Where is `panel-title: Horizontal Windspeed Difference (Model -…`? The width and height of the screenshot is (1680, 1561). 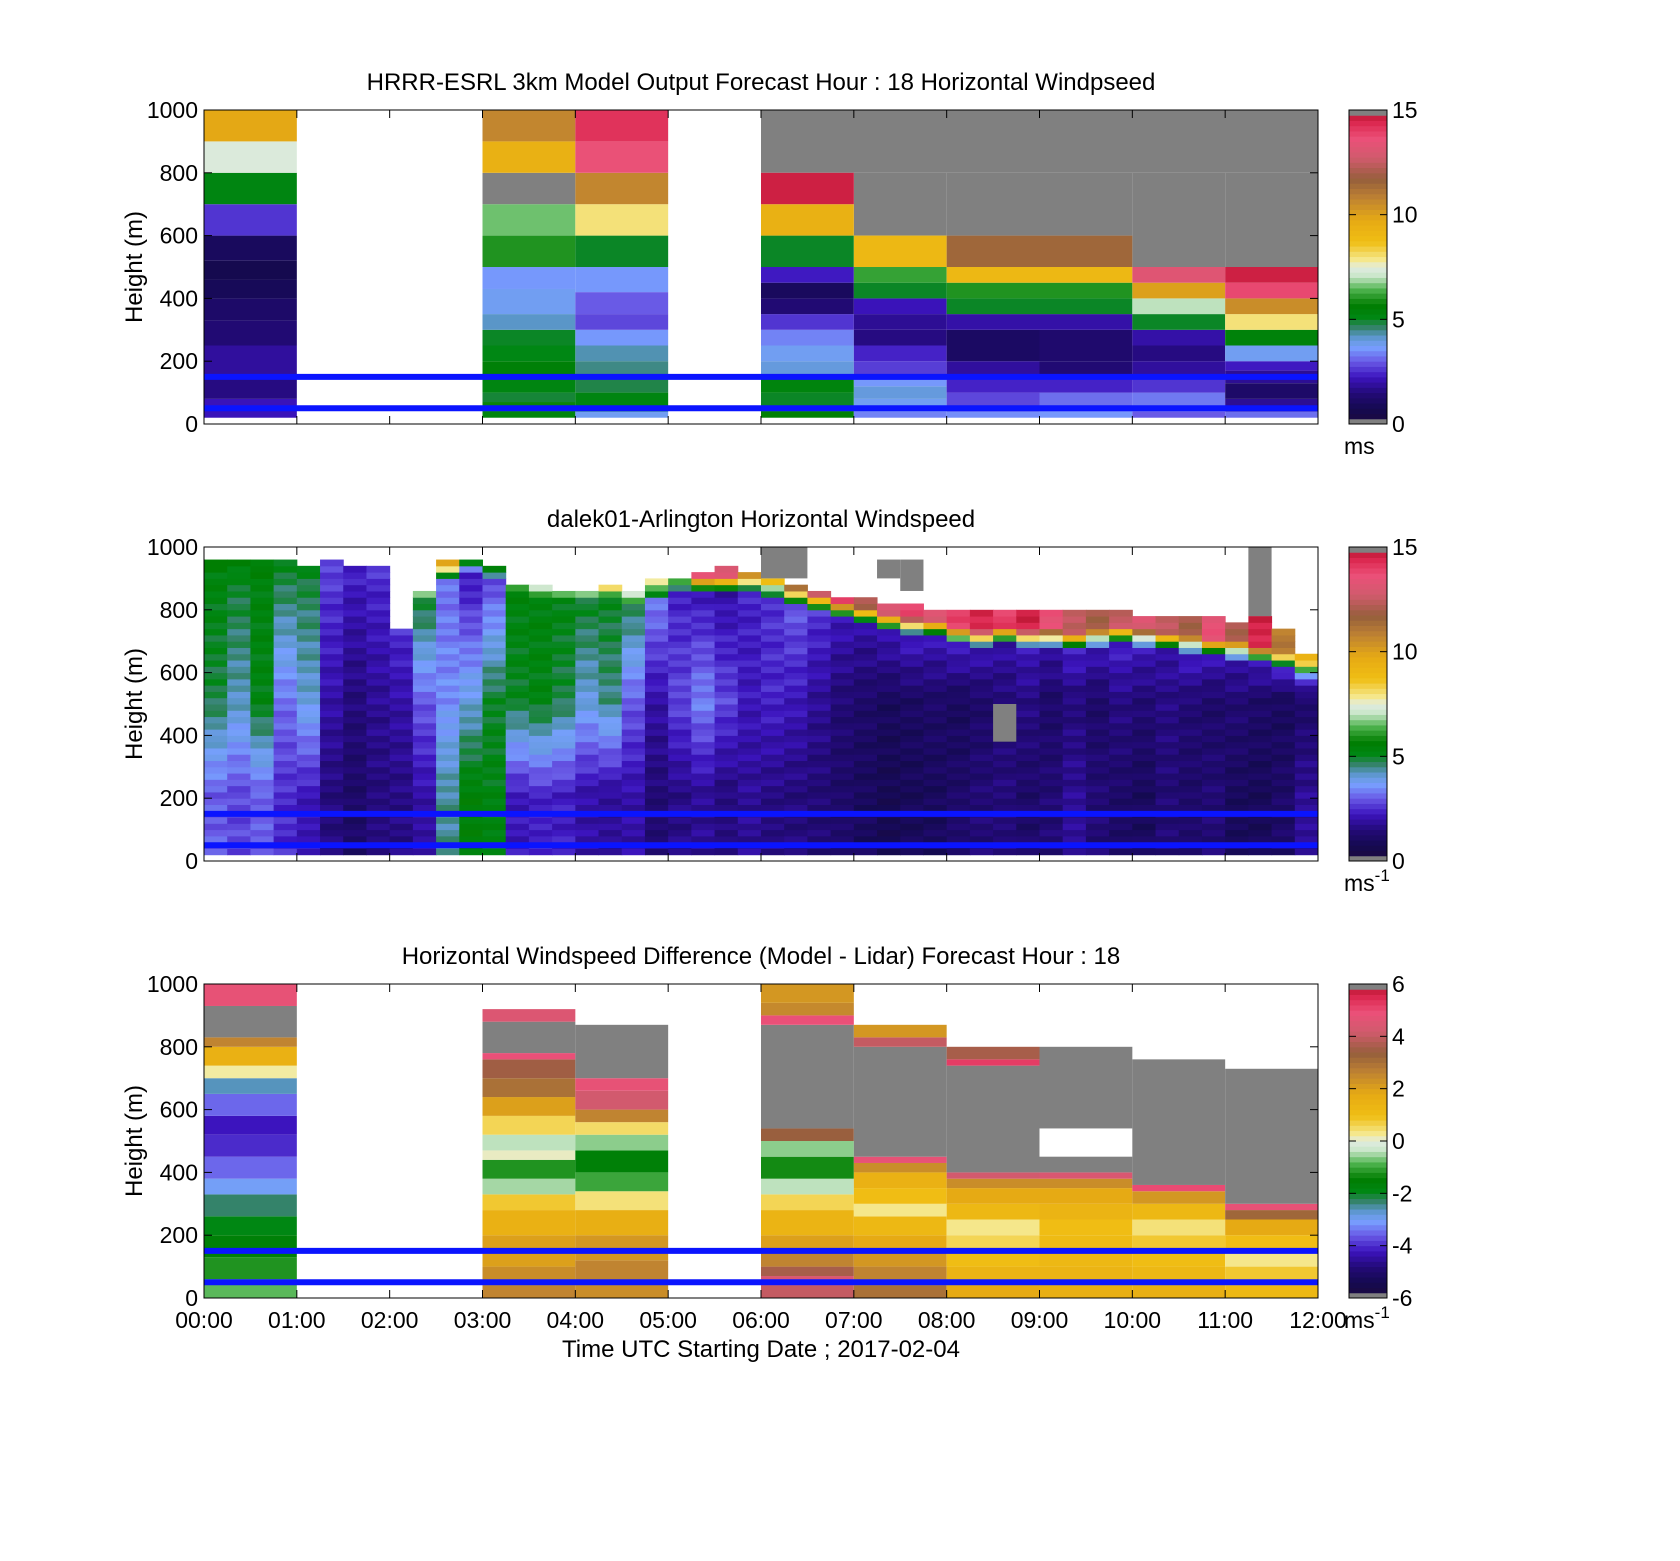 panel-title: Horizontal Windspeed Difference (Model -… is located at coordinates (761, 956).